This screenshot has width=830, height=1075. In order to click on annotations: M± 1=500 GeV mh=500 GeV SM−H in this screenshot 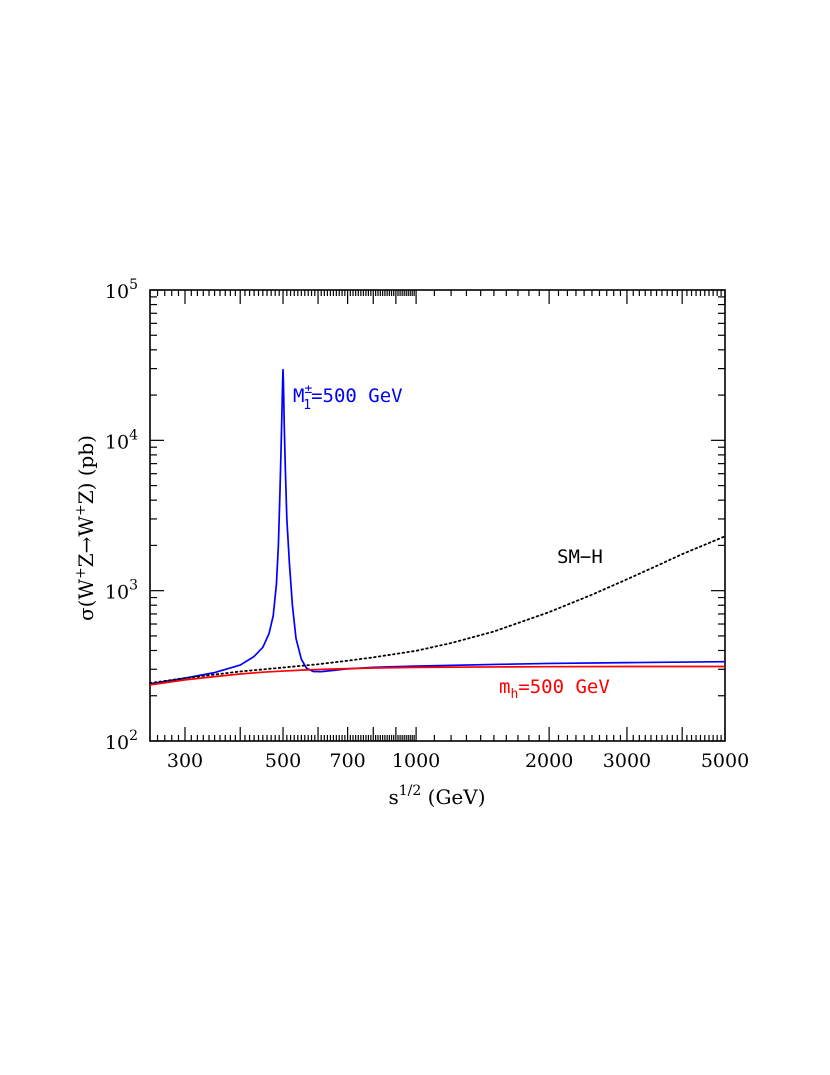, I will do `click(451, 542)`.